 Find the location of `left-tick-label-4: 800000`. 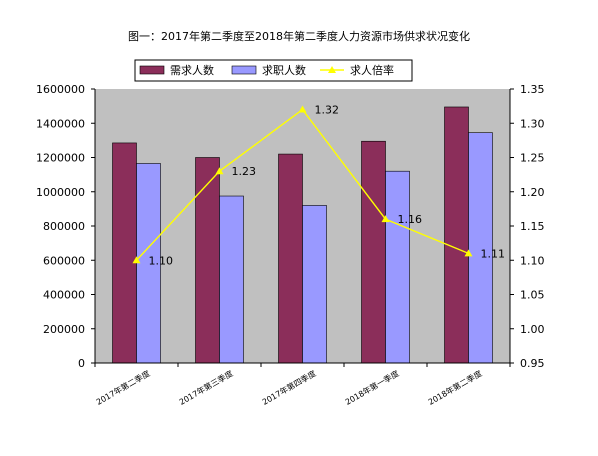

left-tick-label-4: 800000 is located at coordinates (64, 226).